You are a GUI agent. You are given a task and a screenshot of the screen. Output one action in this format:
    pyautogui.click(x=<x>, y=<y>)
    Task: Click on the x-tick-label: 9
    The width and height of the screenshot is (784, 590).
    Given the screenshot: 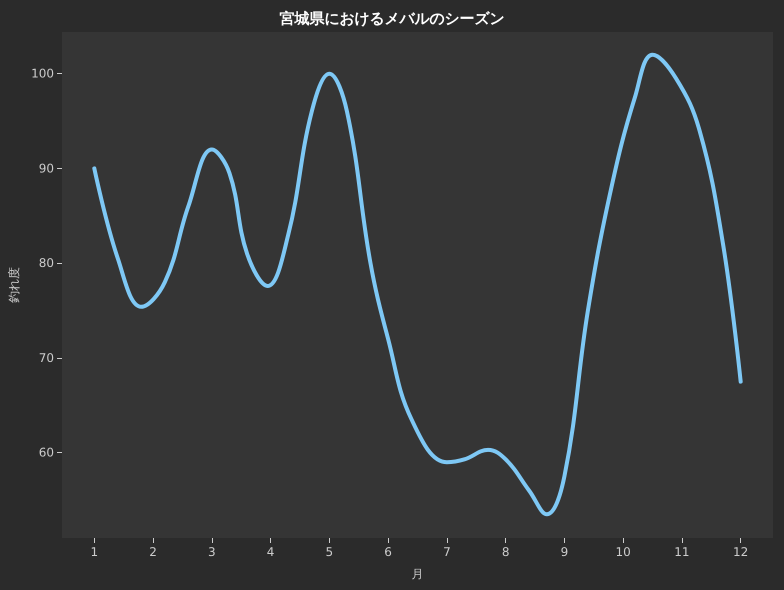 What is the action you would take?
    pyautogui.click(x=564, y=552)
    